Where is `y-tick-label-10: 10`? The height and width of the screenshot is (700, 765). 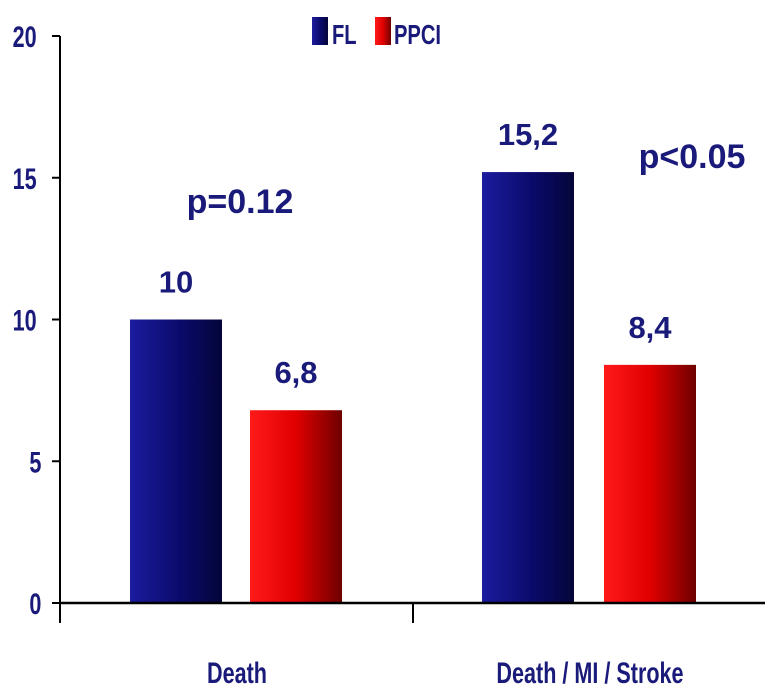 y-tick-label-10: 10 is located at coordinates (25, 320).